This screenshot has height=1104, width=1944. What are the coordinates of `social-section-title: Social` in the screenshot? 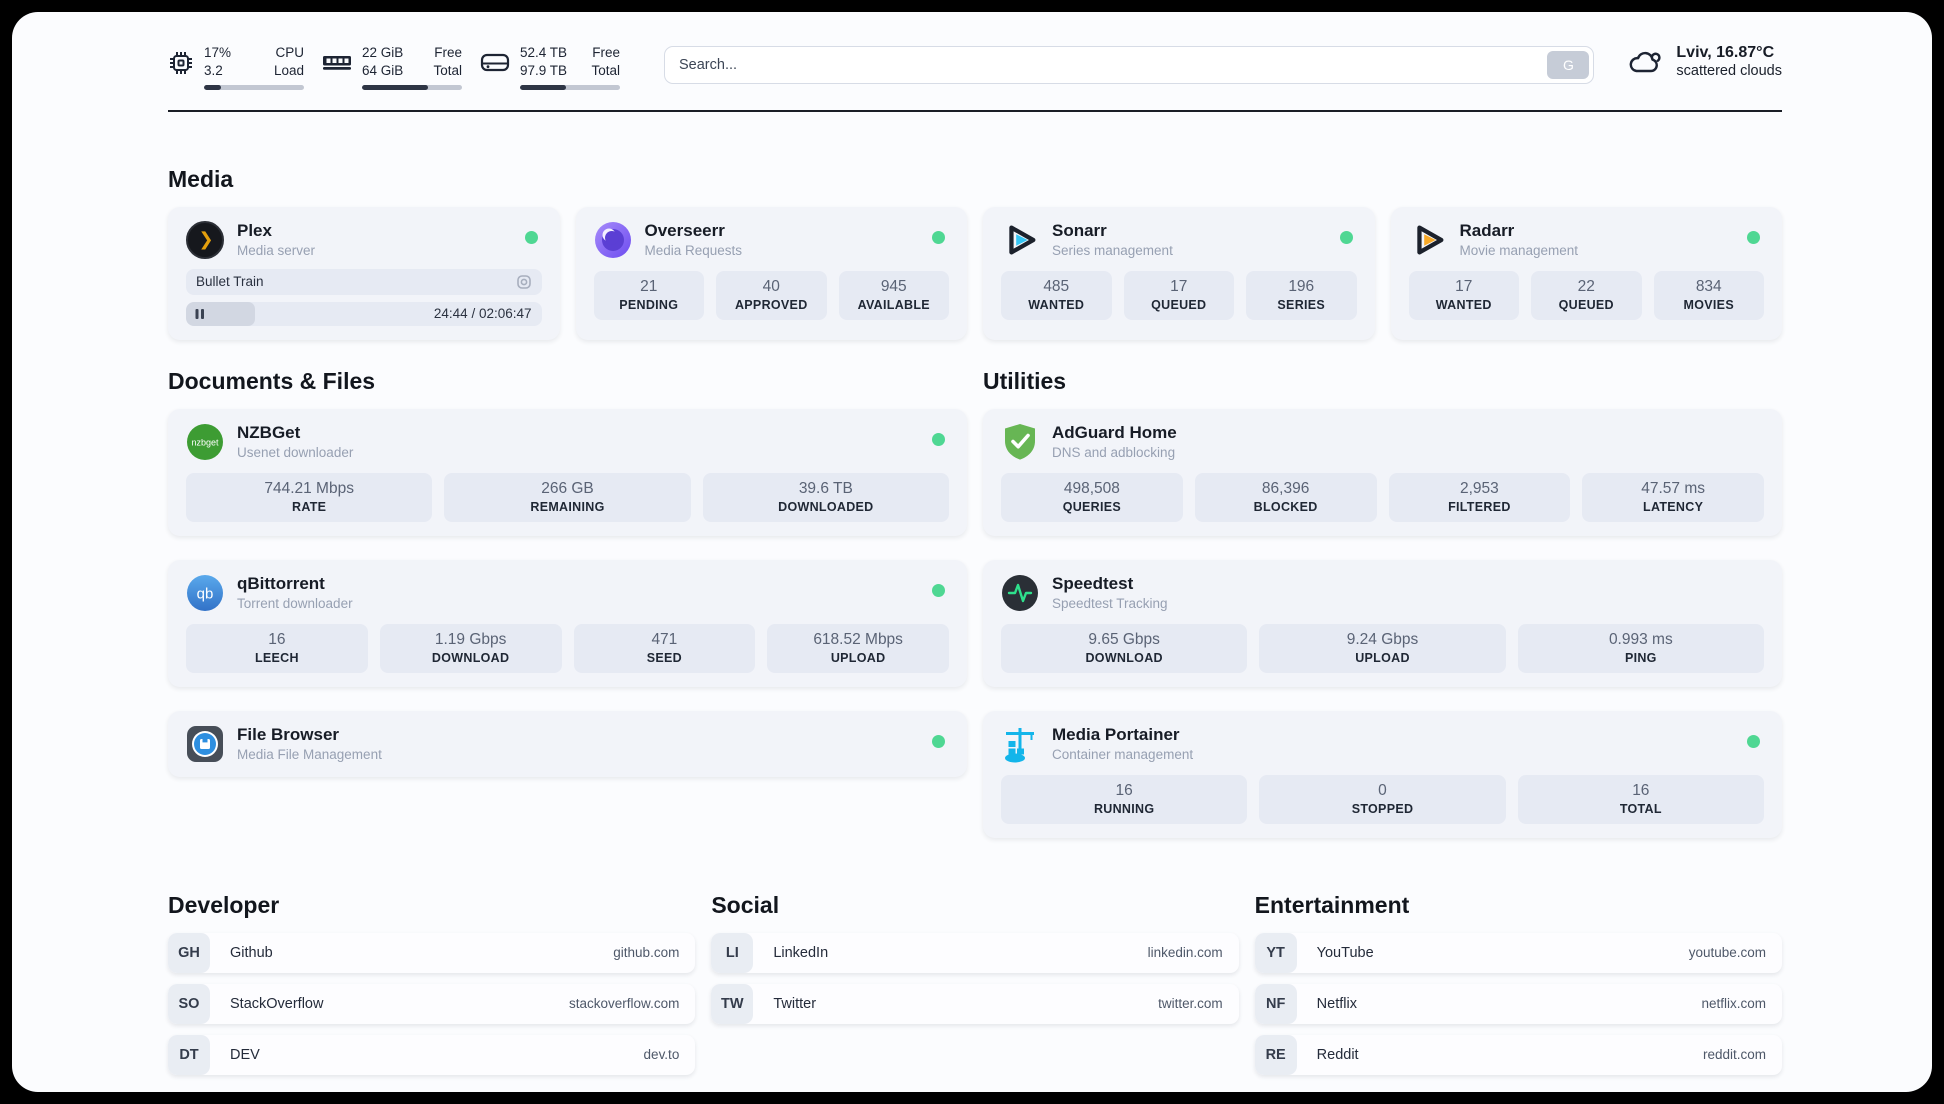 It's located at (745, 904).